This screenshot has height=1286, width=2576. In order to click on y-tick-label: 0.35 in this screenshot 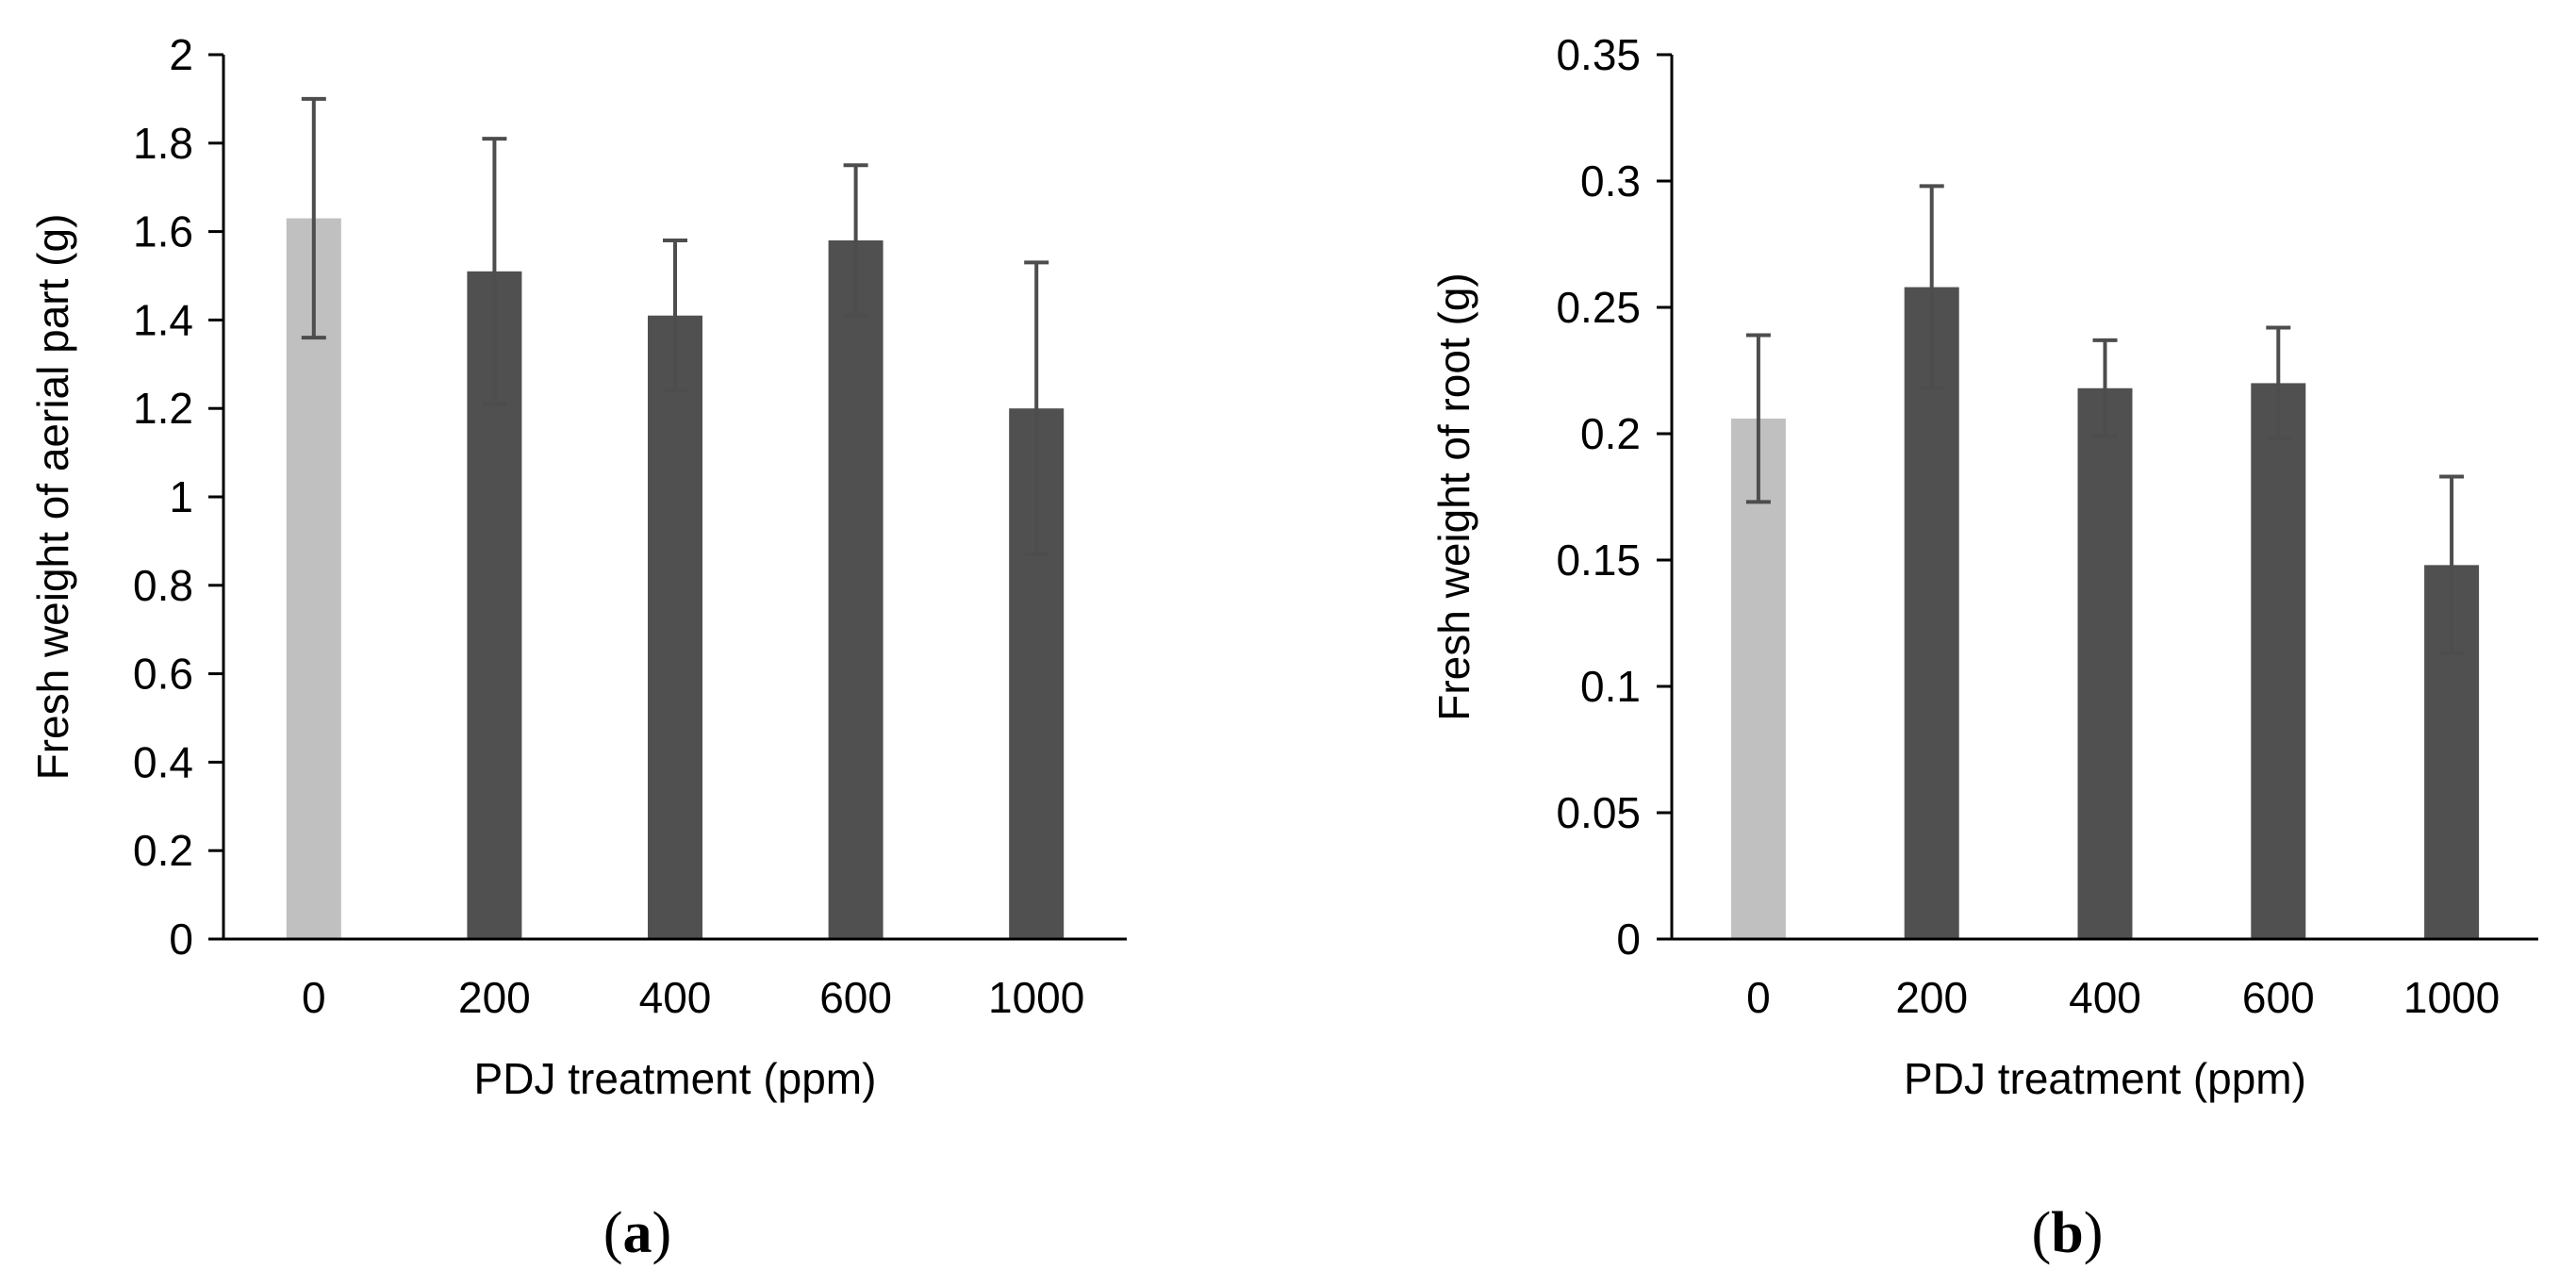, I will do `click(1598, 55)`.